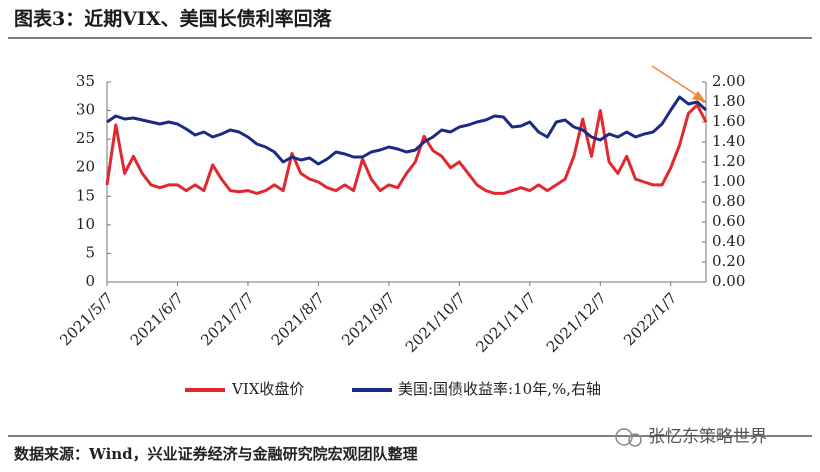 This screenshot has height=472, width=820. Describe the element at coordinates (728, 161) in the screenshot. I see `y2-tick-label: 1.20` at that location.